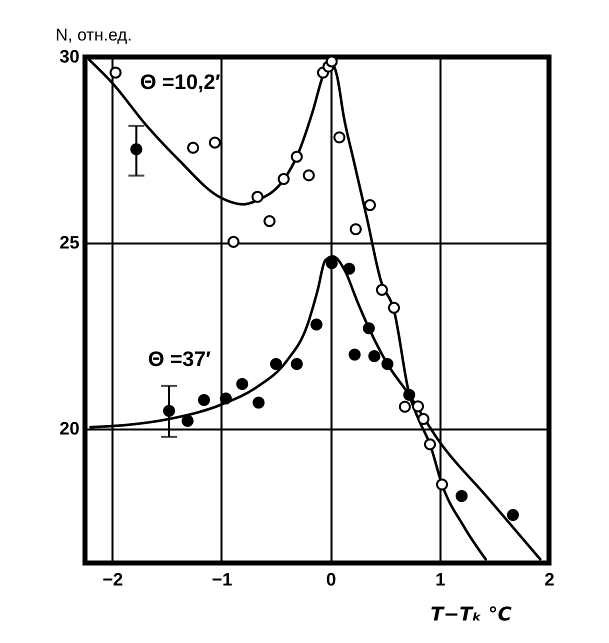  Describe the element at coordinates (331, 580) in the screenshot. I see `x-tick-label: 0` at that location.